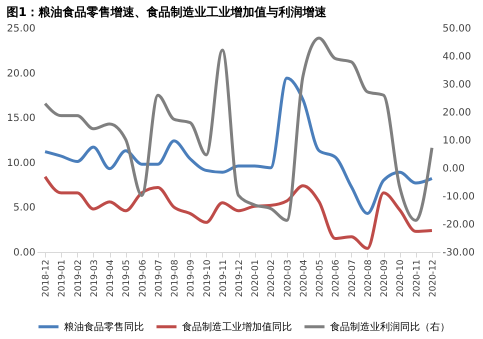  What do you see at coordinates (79, 279) in the screenshot?
I see `x-tick-label: 2019-02` at bounding box center [79, 279].